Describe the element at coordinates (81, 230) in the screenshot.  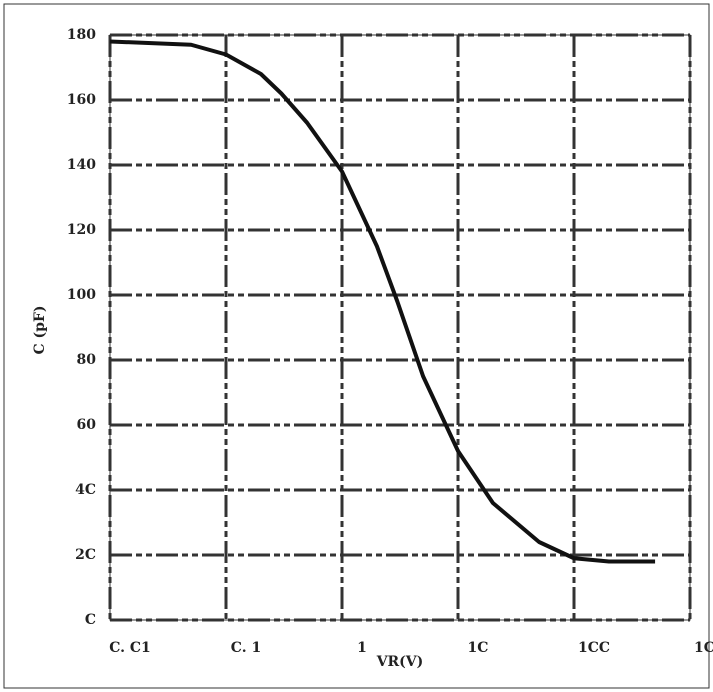
I see `y-tick-label: 120` at that location.